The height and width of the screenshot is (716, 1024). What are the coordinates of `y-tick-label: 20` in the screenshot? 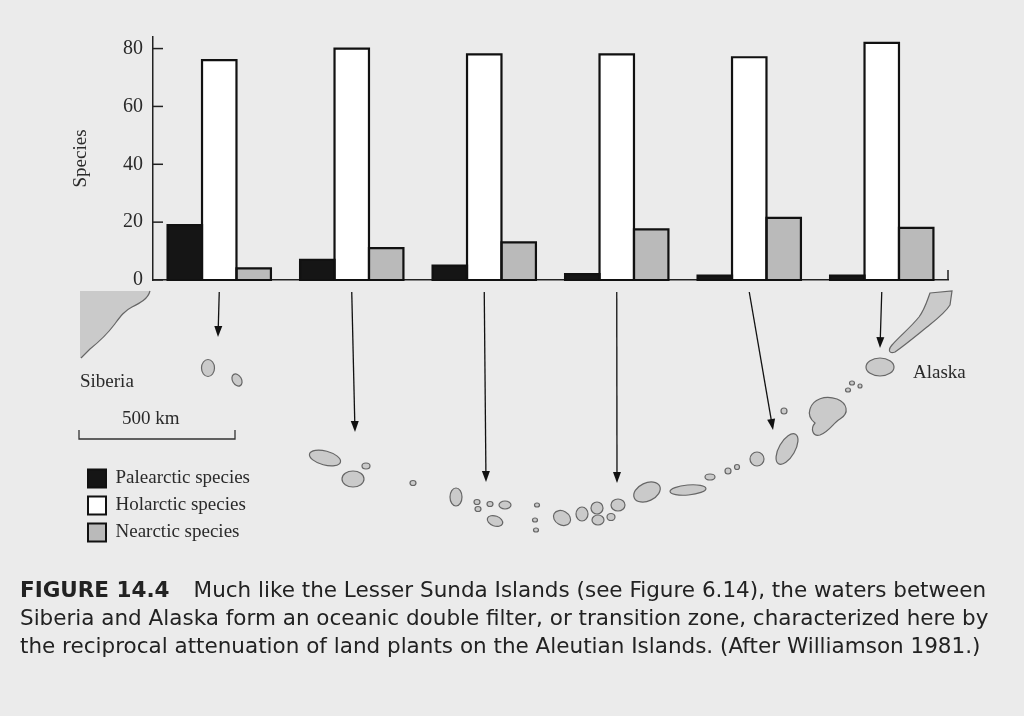 It's located at (133, 220).